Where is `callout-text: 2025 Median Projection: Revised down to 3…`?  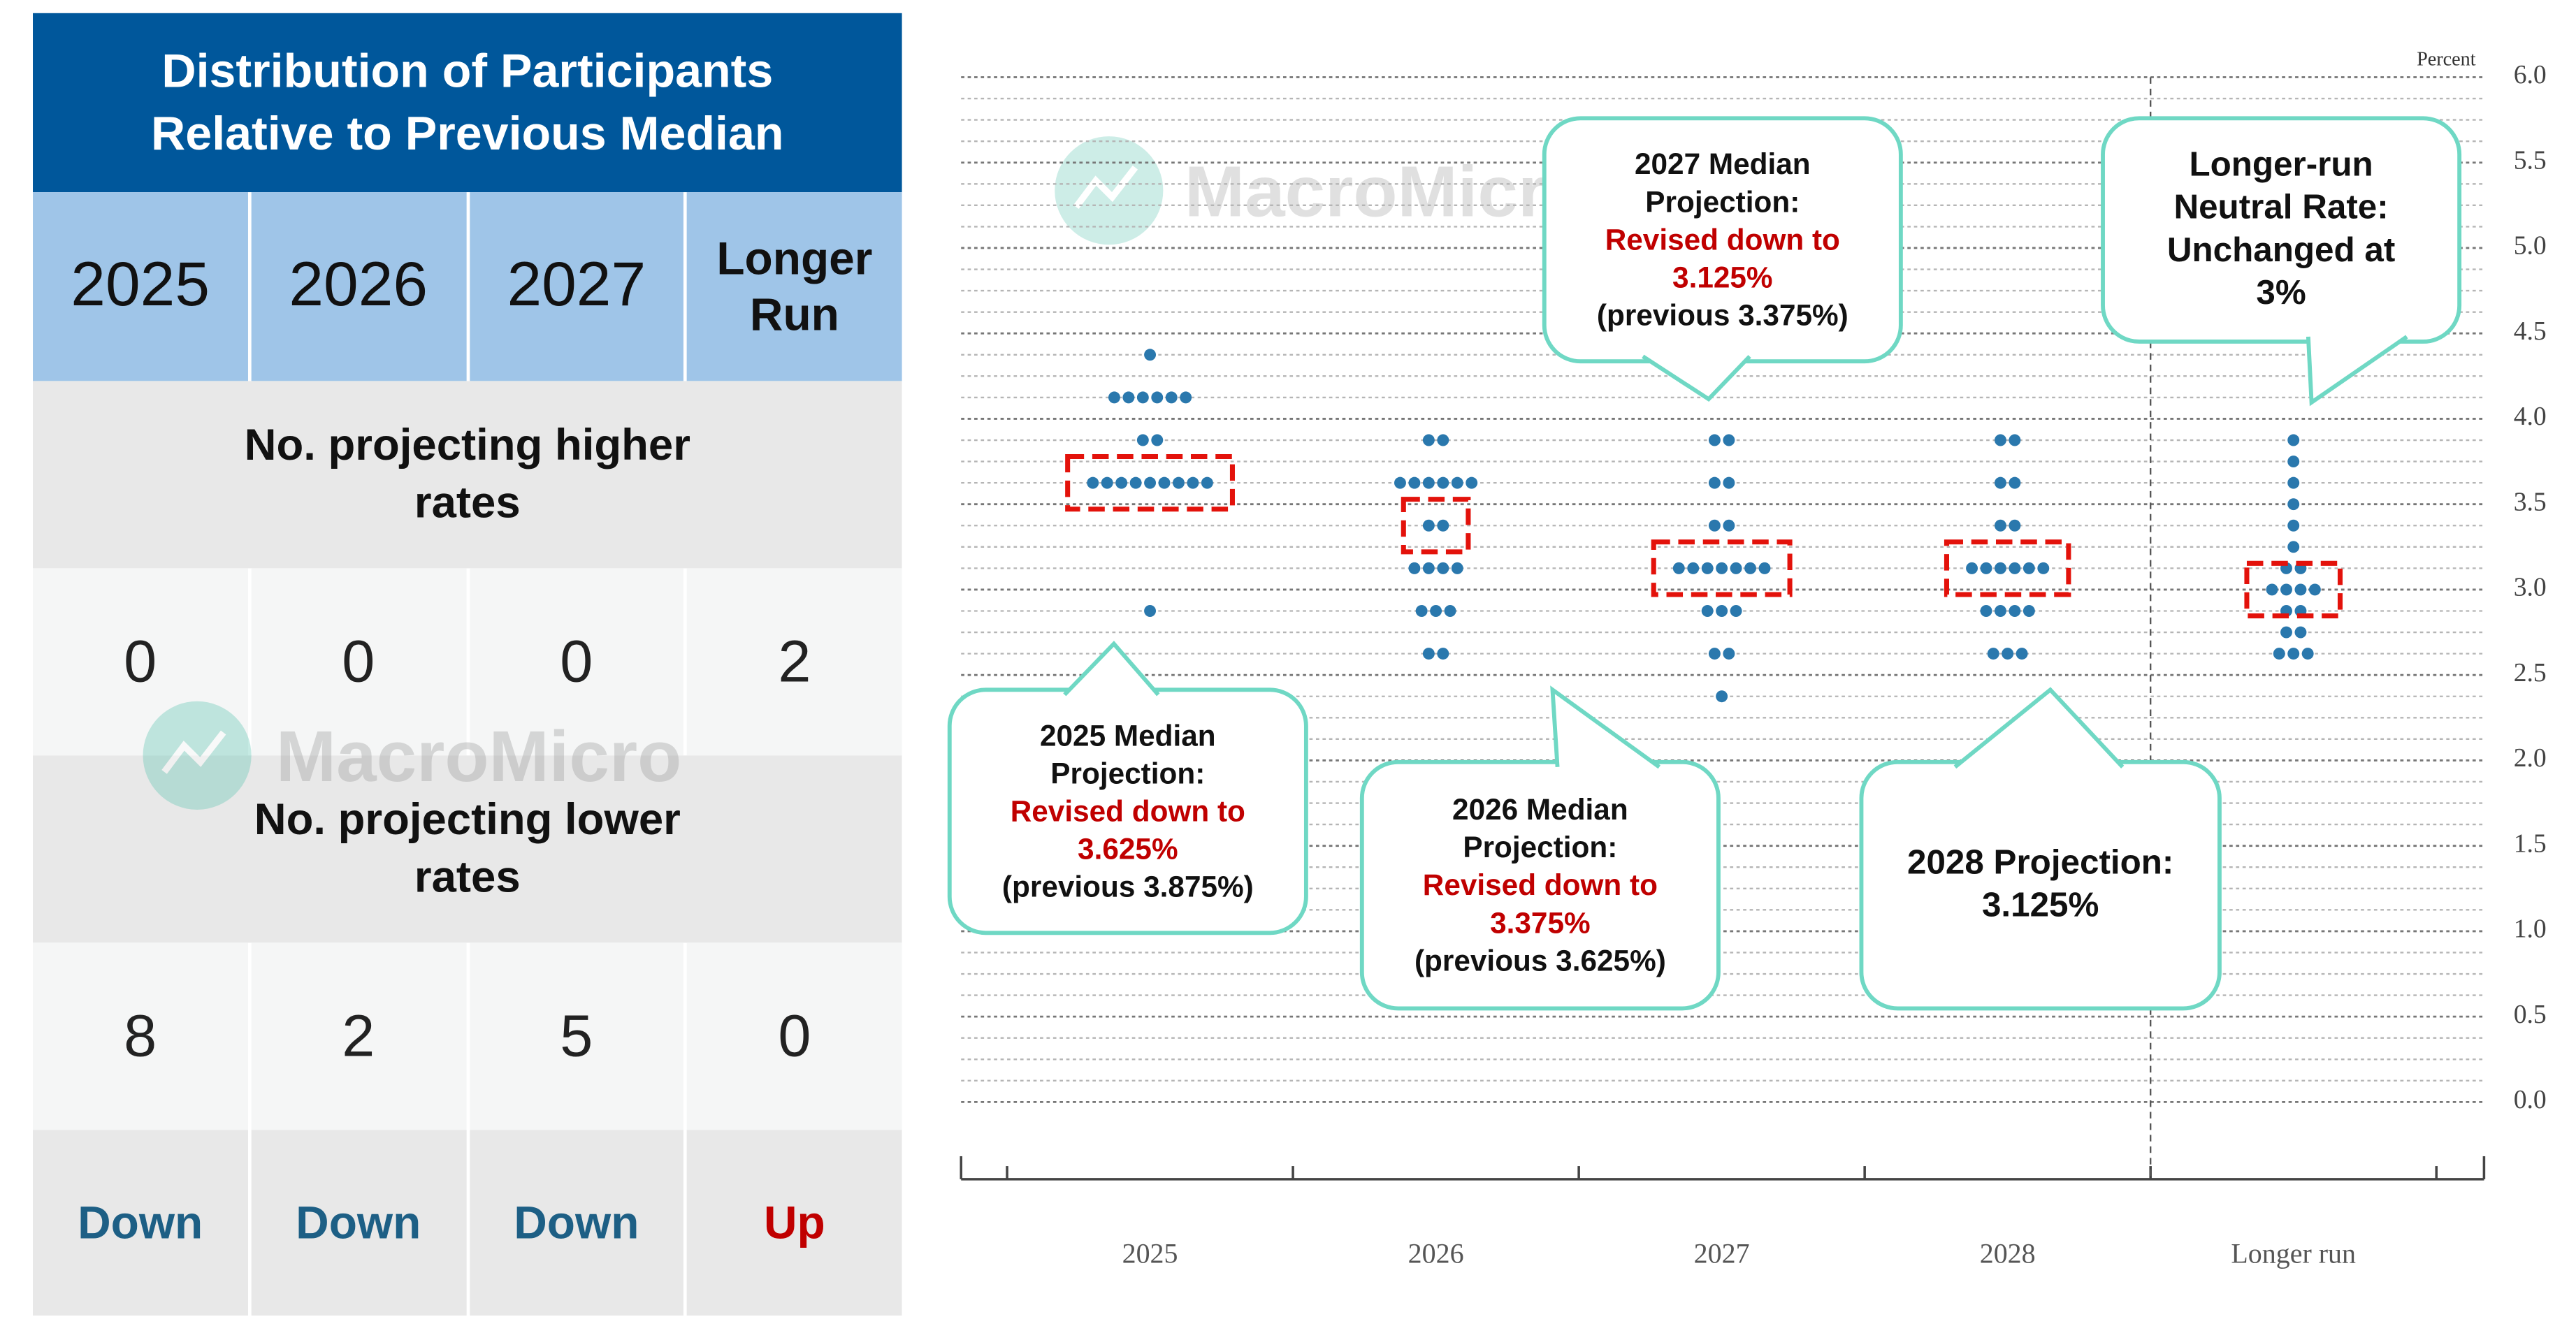
callout-text: 2025 Median Projection: Revised down to 3… is located at coordinates (1128, 812).